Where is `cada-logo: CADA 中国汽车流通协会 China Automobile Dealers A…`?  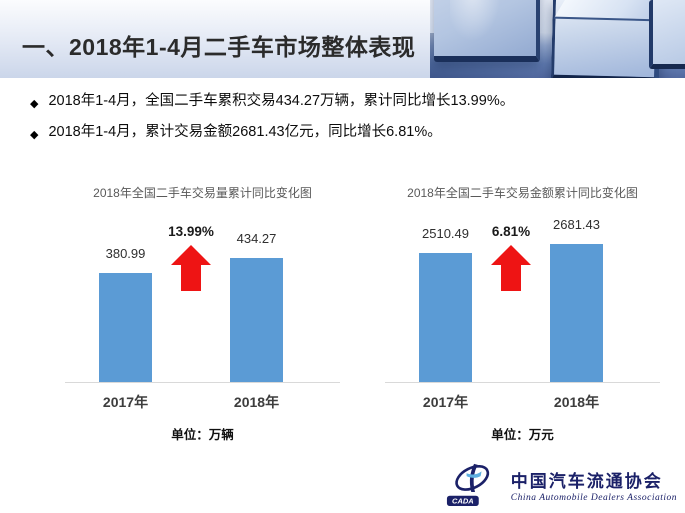
cada-logo: CADA 中国汽车流通协会 China Automobile Dealers A… is located at coordinates (561, 484).